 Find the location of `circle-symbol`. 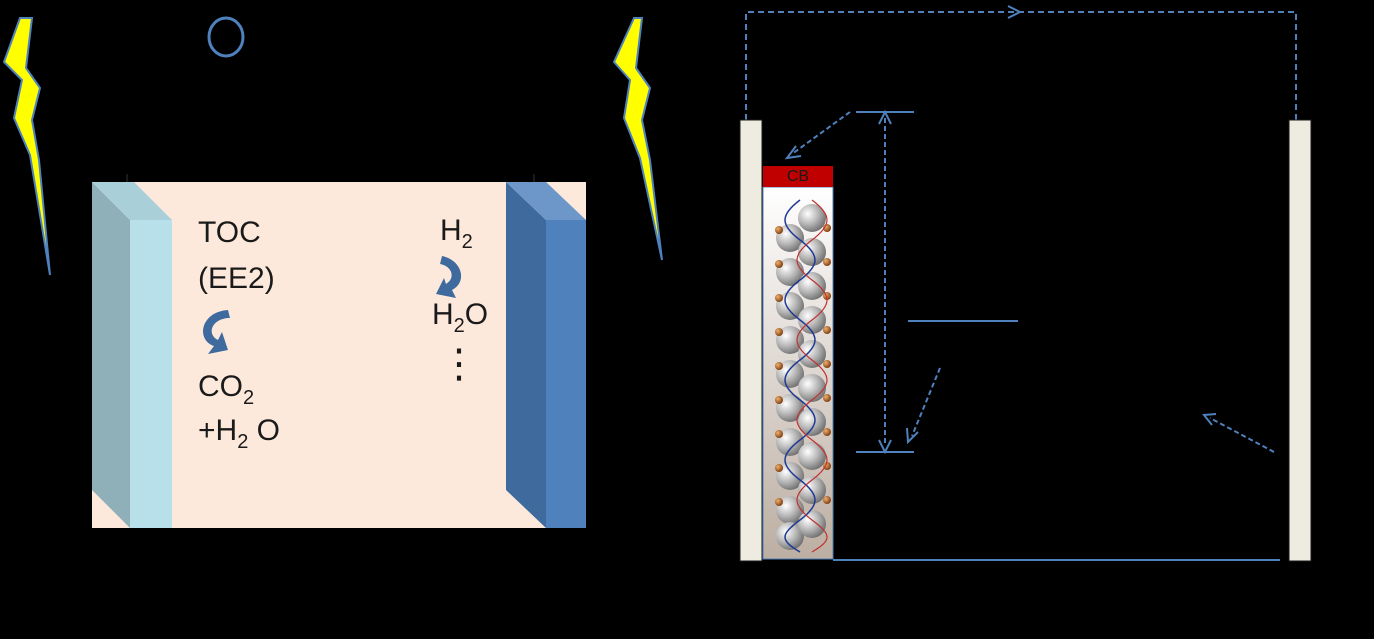

circle-symbol is located at coordinates (226, 37).